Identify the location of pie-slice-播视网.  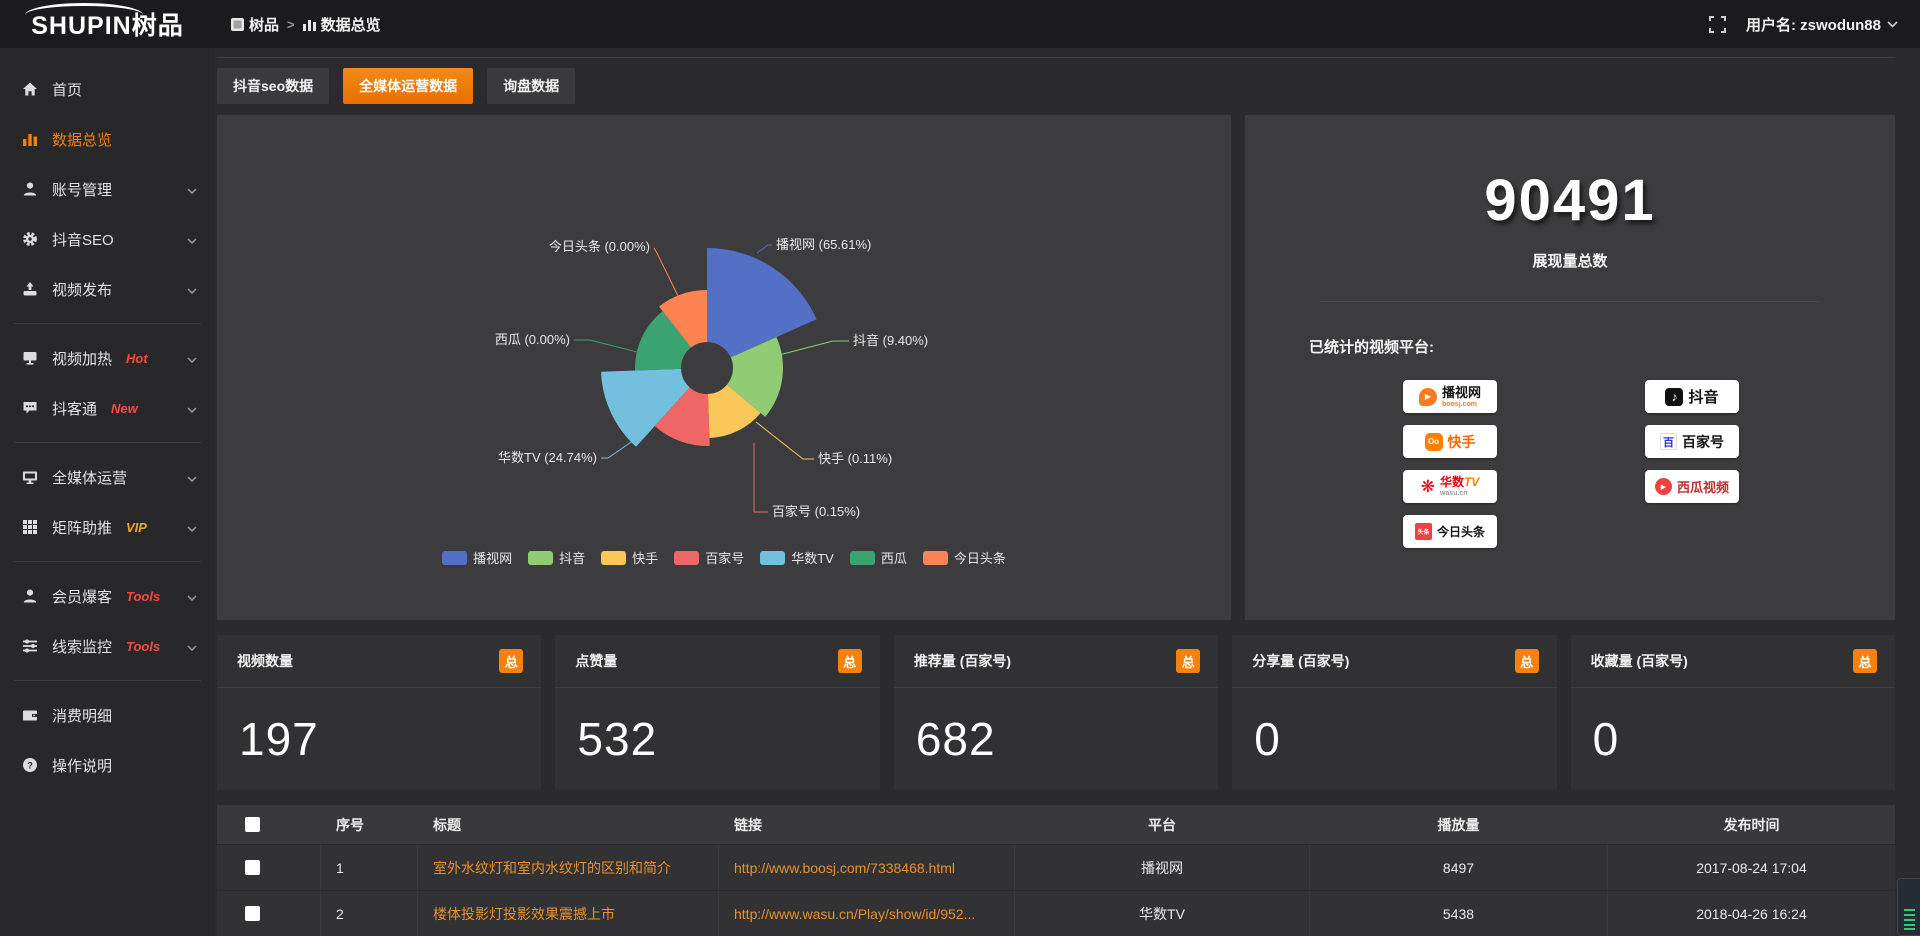
(762, 303).